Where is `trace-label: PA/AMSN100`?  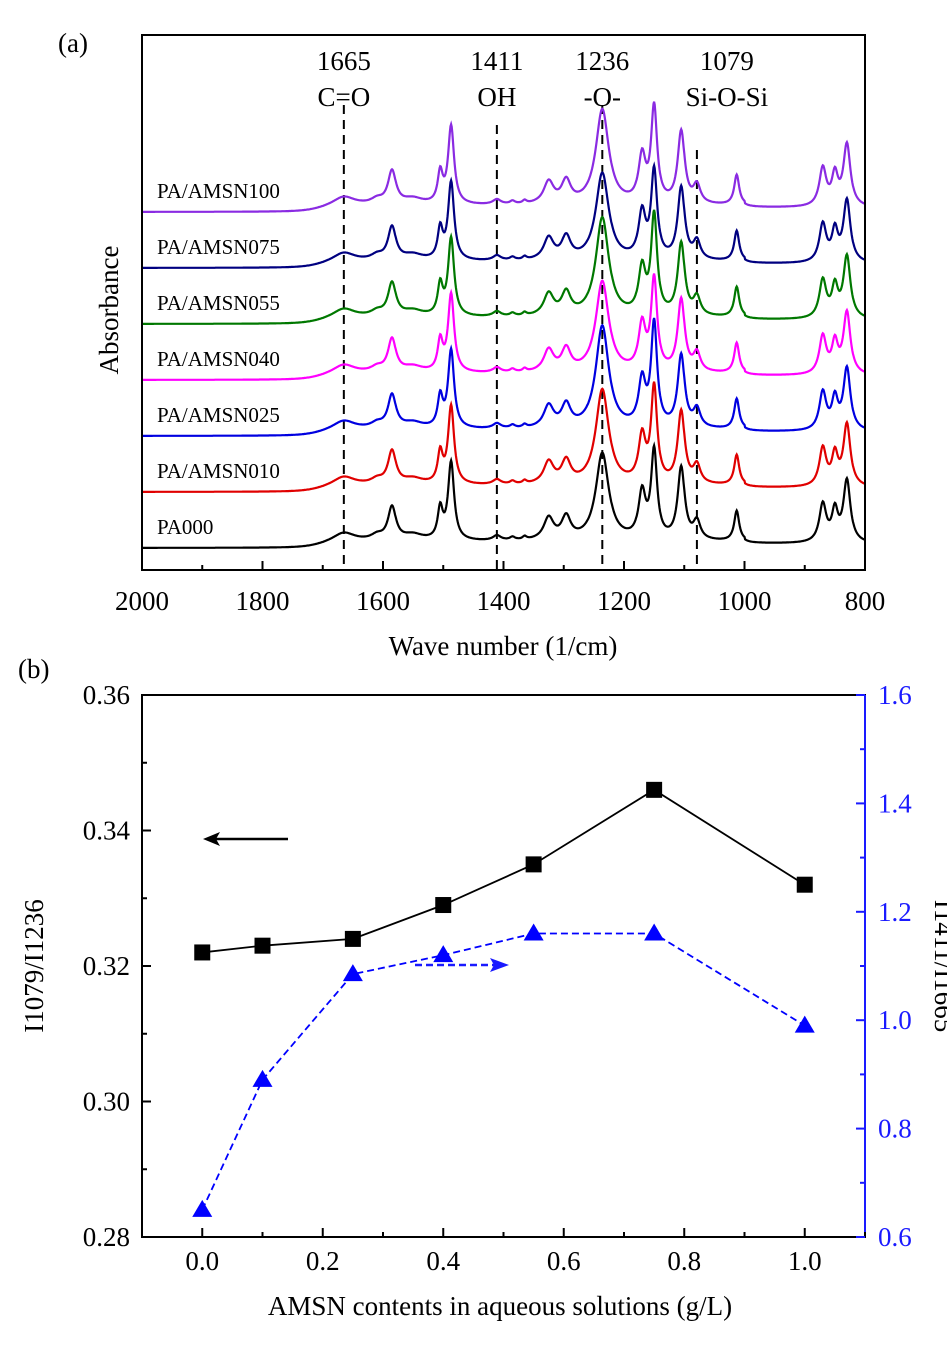 trace-label: PA/AMSN100 is located at coordinates (218, 191).